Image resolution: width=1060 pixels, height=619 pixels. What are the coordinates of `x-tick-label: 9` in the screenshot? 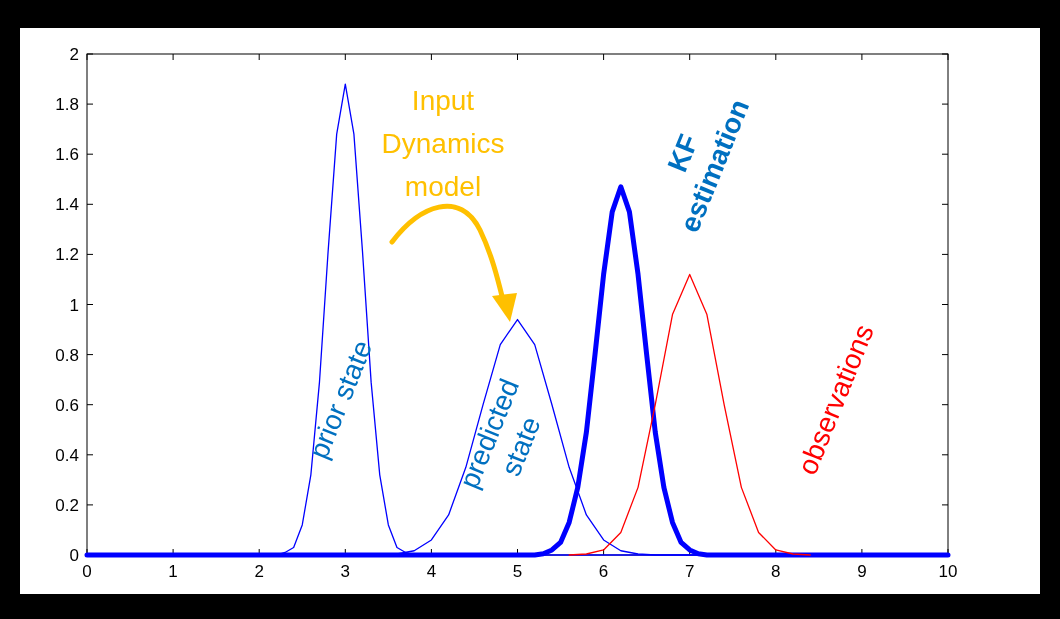 It's located at (862, 571).